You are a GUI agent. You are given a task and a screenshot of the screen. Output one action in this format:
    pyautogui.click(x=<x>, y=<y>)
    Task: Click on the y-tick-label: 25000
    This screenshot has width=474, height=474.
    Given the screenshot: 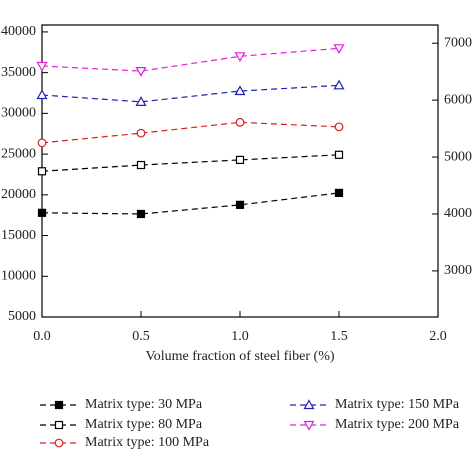 What is the action you would take?
    pyautogui.click(x=18, y=153)
    